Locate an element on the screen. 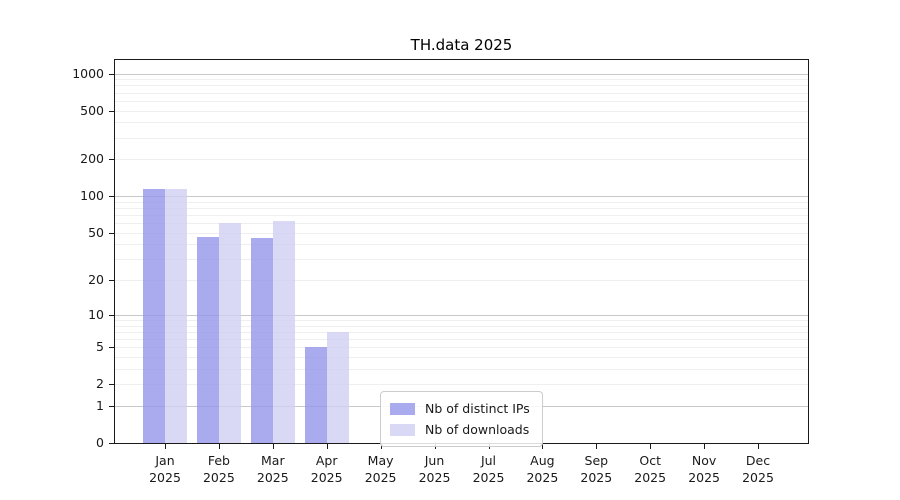 The height and width of the screenshot is (500, 900). legend-swatch-distinct-ips is located at coordinates (402, 408).